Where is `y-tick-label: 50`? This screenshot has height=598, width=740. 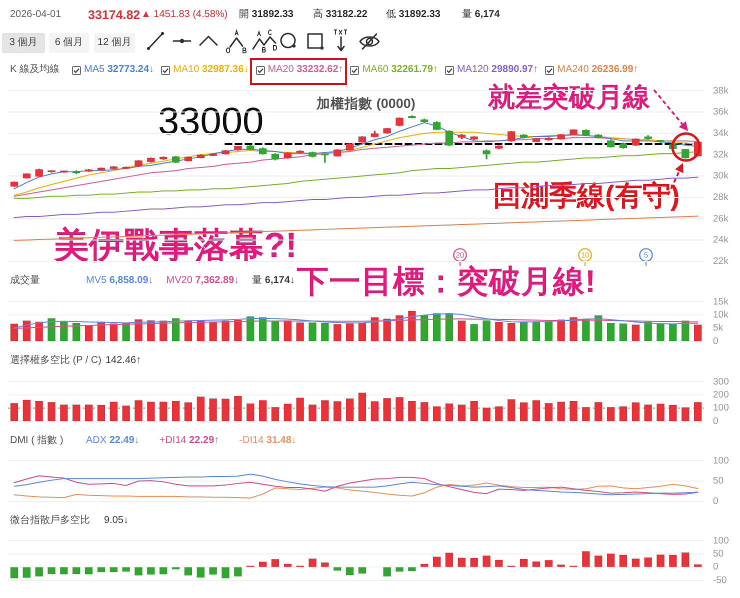 y-tick-label: 50 is located at coordinates (718, 481).